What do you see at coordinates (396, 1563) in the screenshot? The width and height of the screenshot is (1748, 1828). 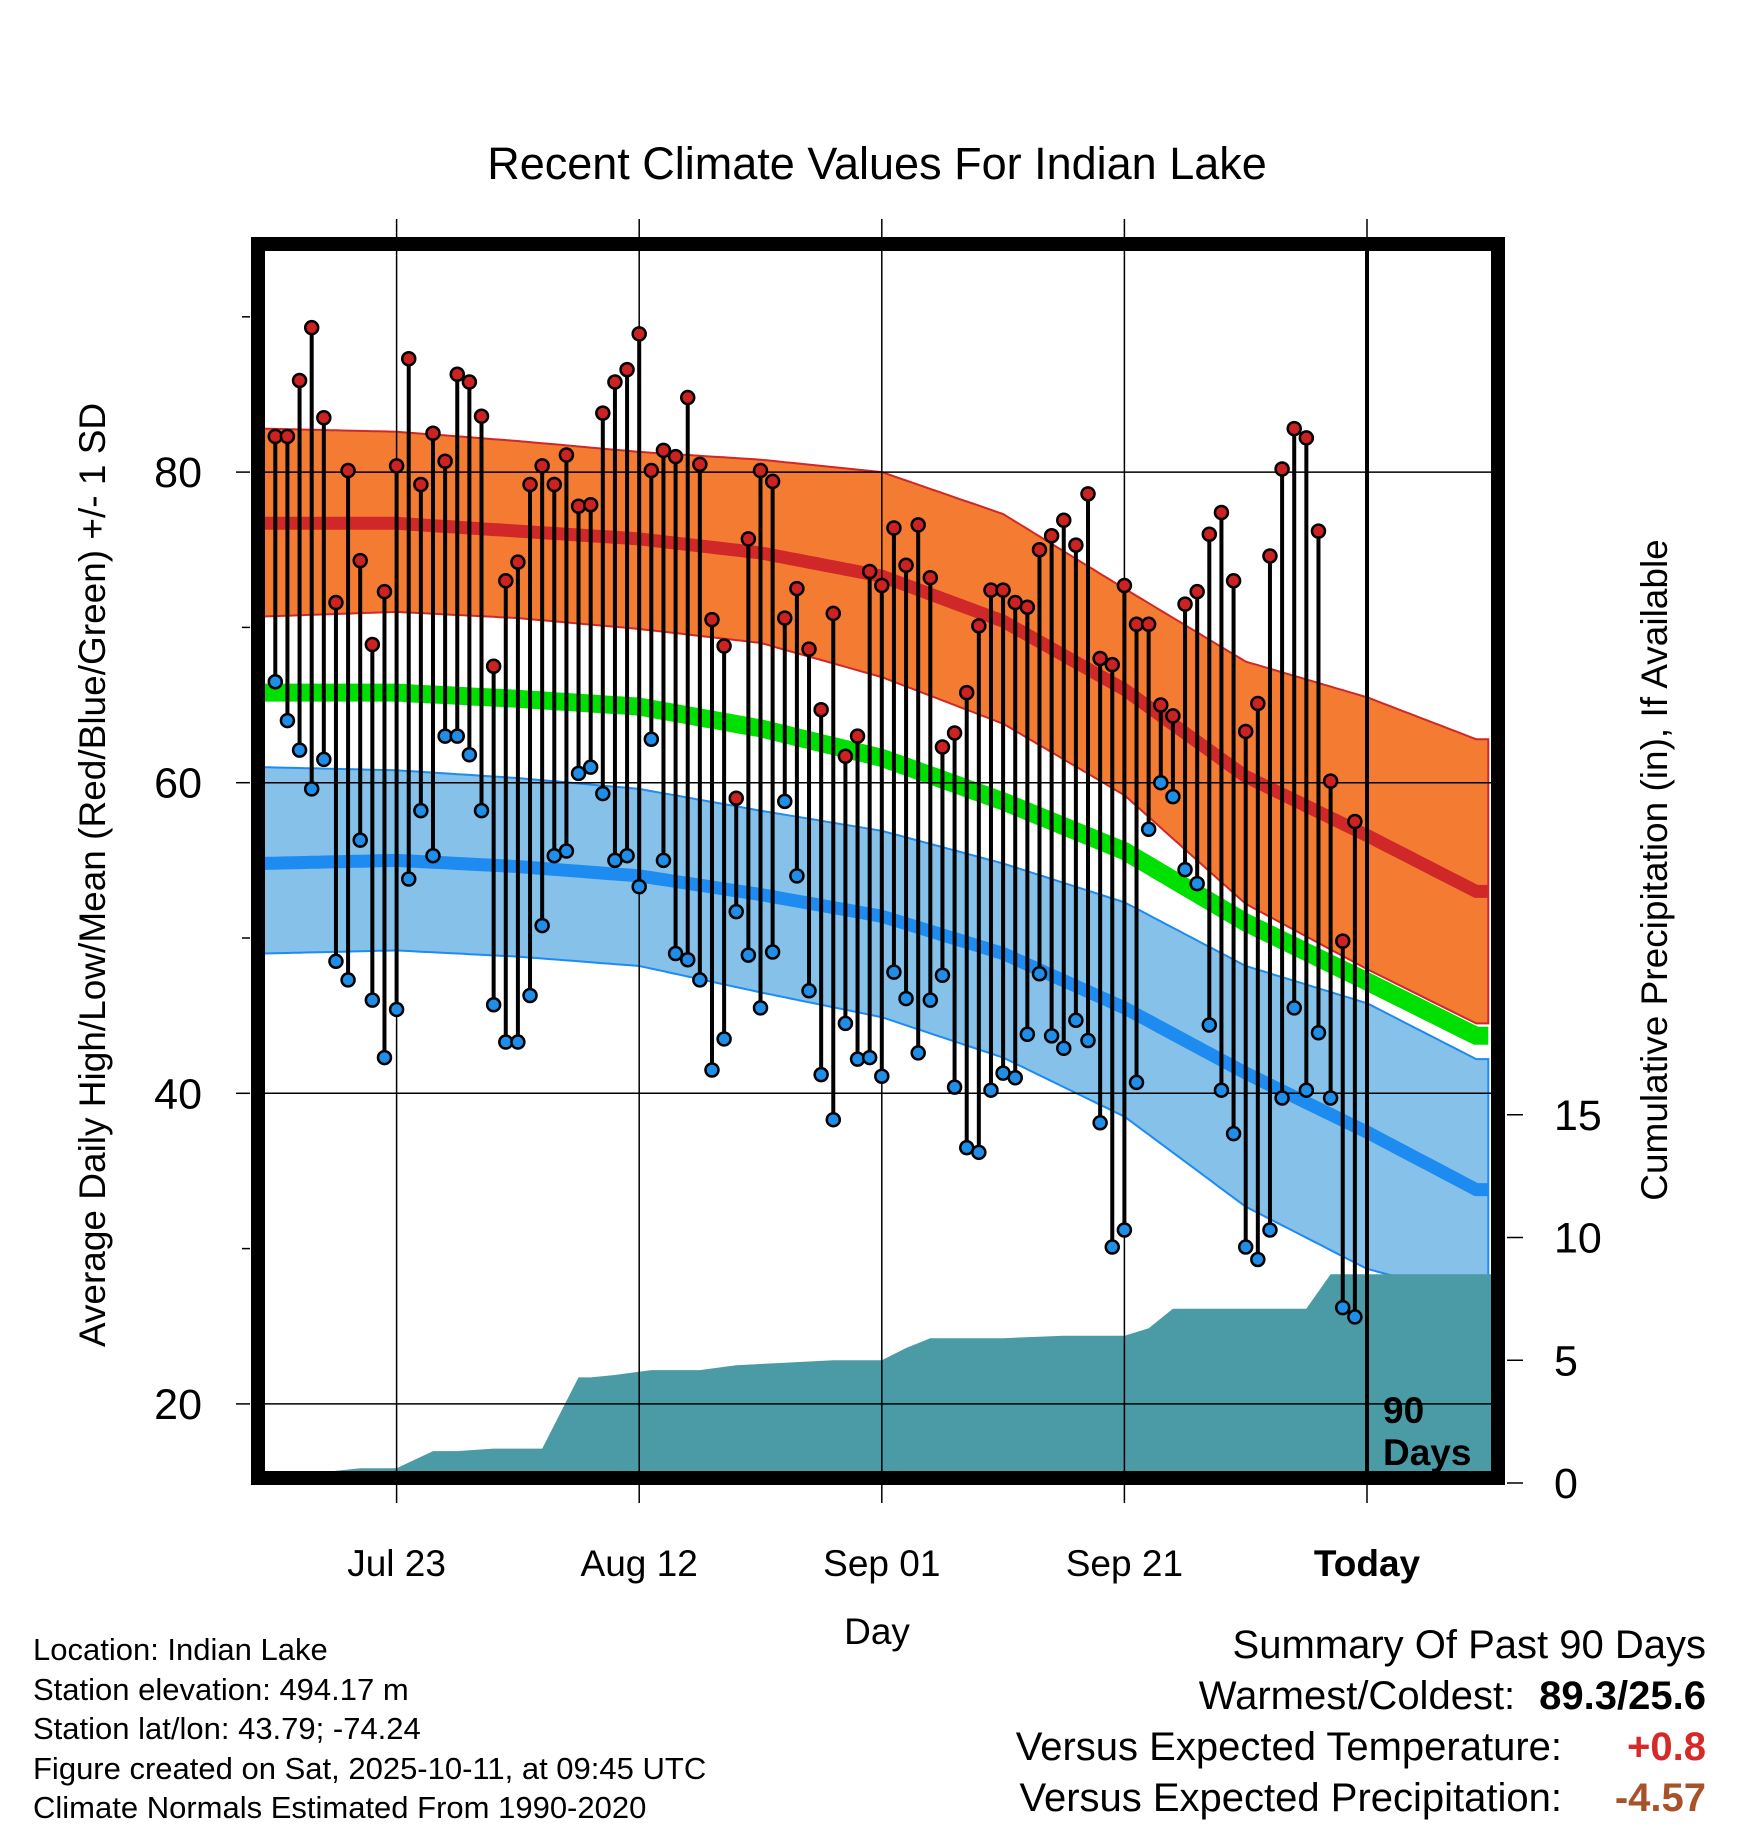 I see `x-tick-label: Jul 23` at bounding box center [396, 1563].